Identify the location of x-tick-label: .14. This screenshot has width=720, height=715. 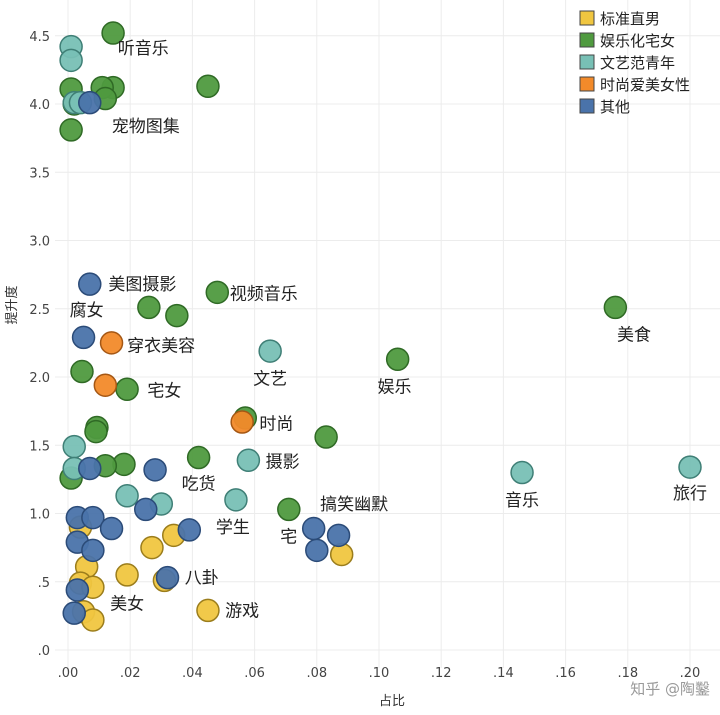
(503, 673).